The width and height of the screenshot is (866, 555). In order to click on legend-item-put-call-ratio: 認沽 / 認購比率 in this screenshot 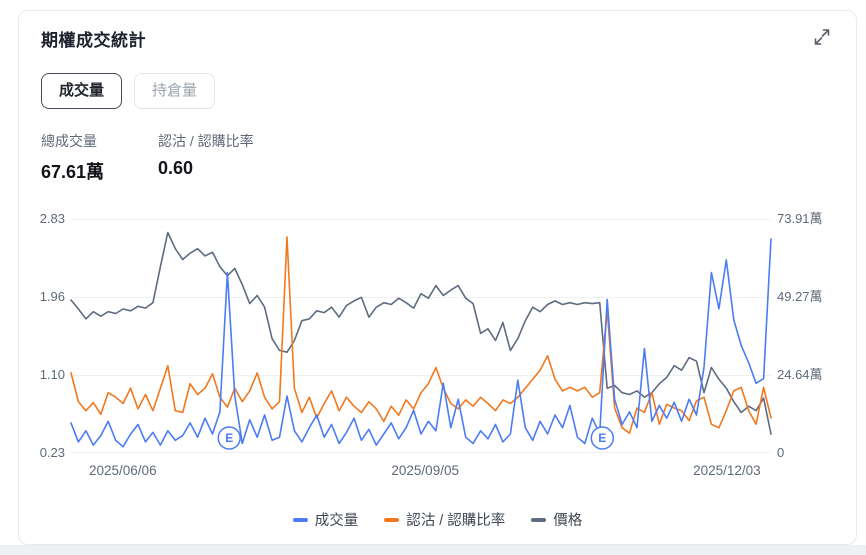, I will do `click(444, 519)`.